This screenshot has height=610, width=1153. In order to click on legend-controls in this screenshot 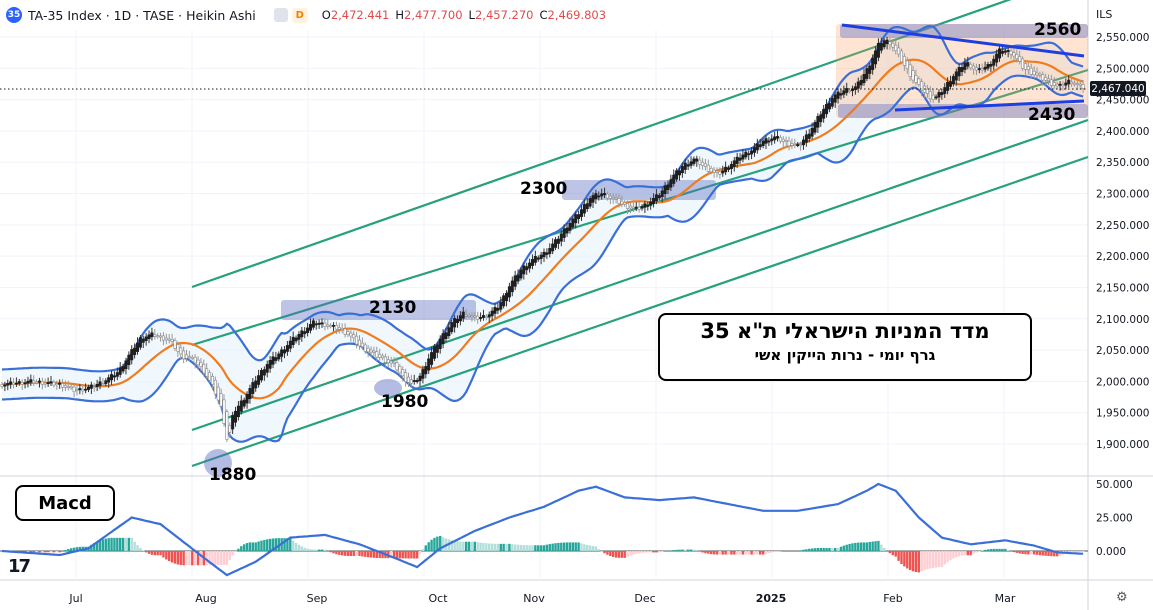, I will do `click(280, 15)`.